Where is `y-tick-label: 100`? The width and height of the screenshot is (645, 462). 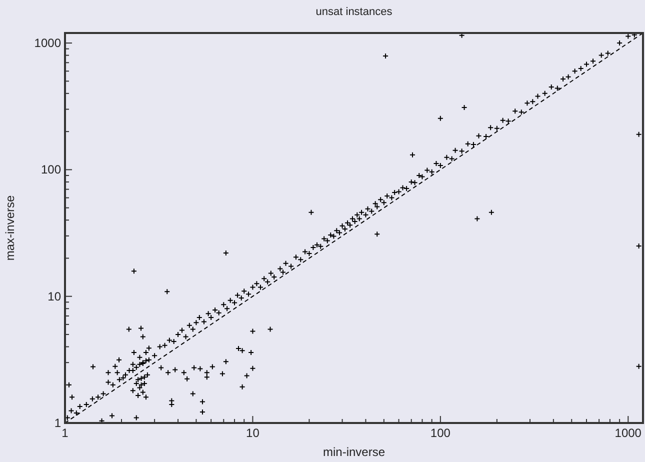 y-tick-label: 100 is located at coordinates (51, 169).